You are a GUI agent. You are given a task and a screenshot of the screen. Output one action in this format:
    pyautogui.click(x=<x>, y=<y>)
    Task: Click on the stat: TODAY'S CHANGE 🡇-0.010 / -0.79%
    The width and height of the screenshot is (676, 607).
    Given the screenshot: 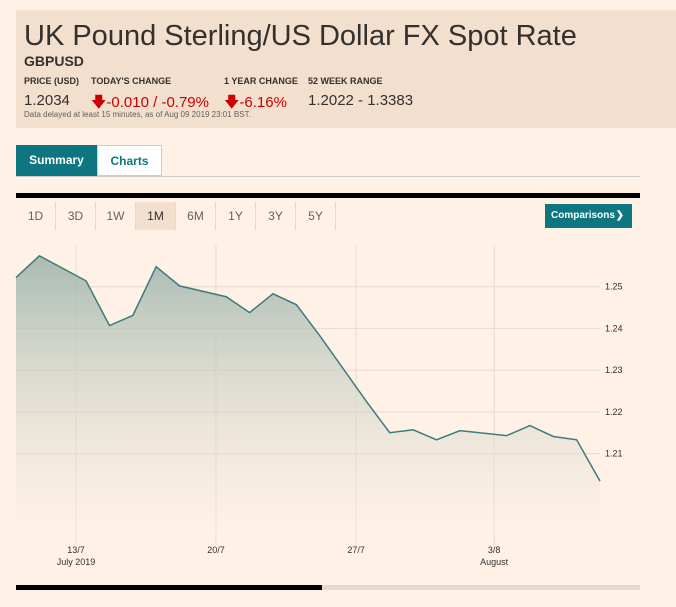 What is the action you would take?
    pyautogui.click(x=150, y=96)
    